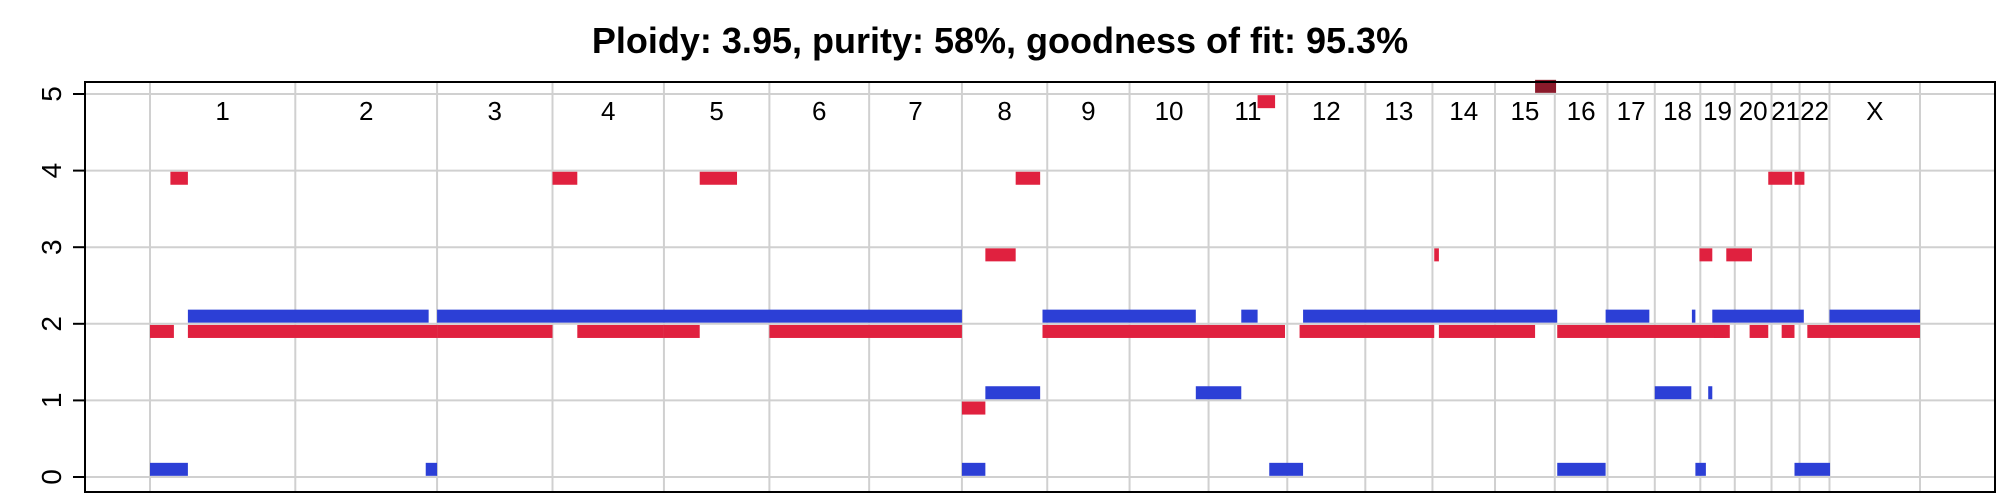 The height and width of the screenshot is (500, 2000). I want to click on y-axis: 0 1 2 3 4 5, so click(61, 285).